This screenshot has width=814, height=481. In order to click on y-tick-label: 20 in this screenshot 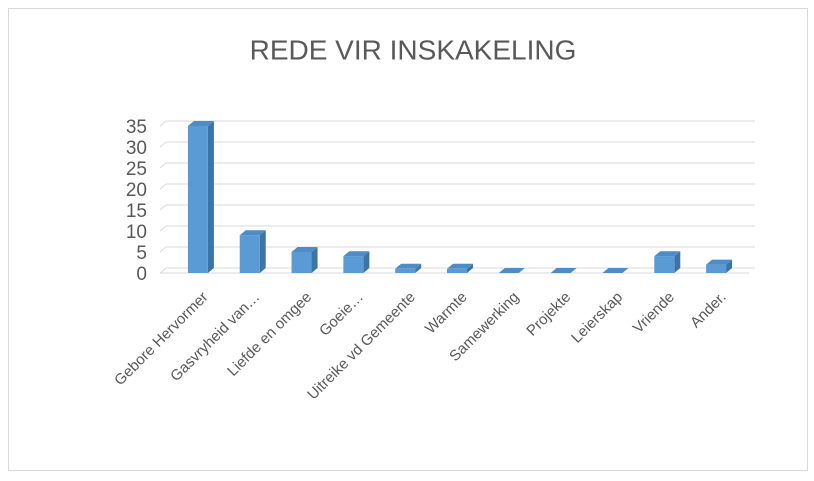, I will do `click(136, 190)`.